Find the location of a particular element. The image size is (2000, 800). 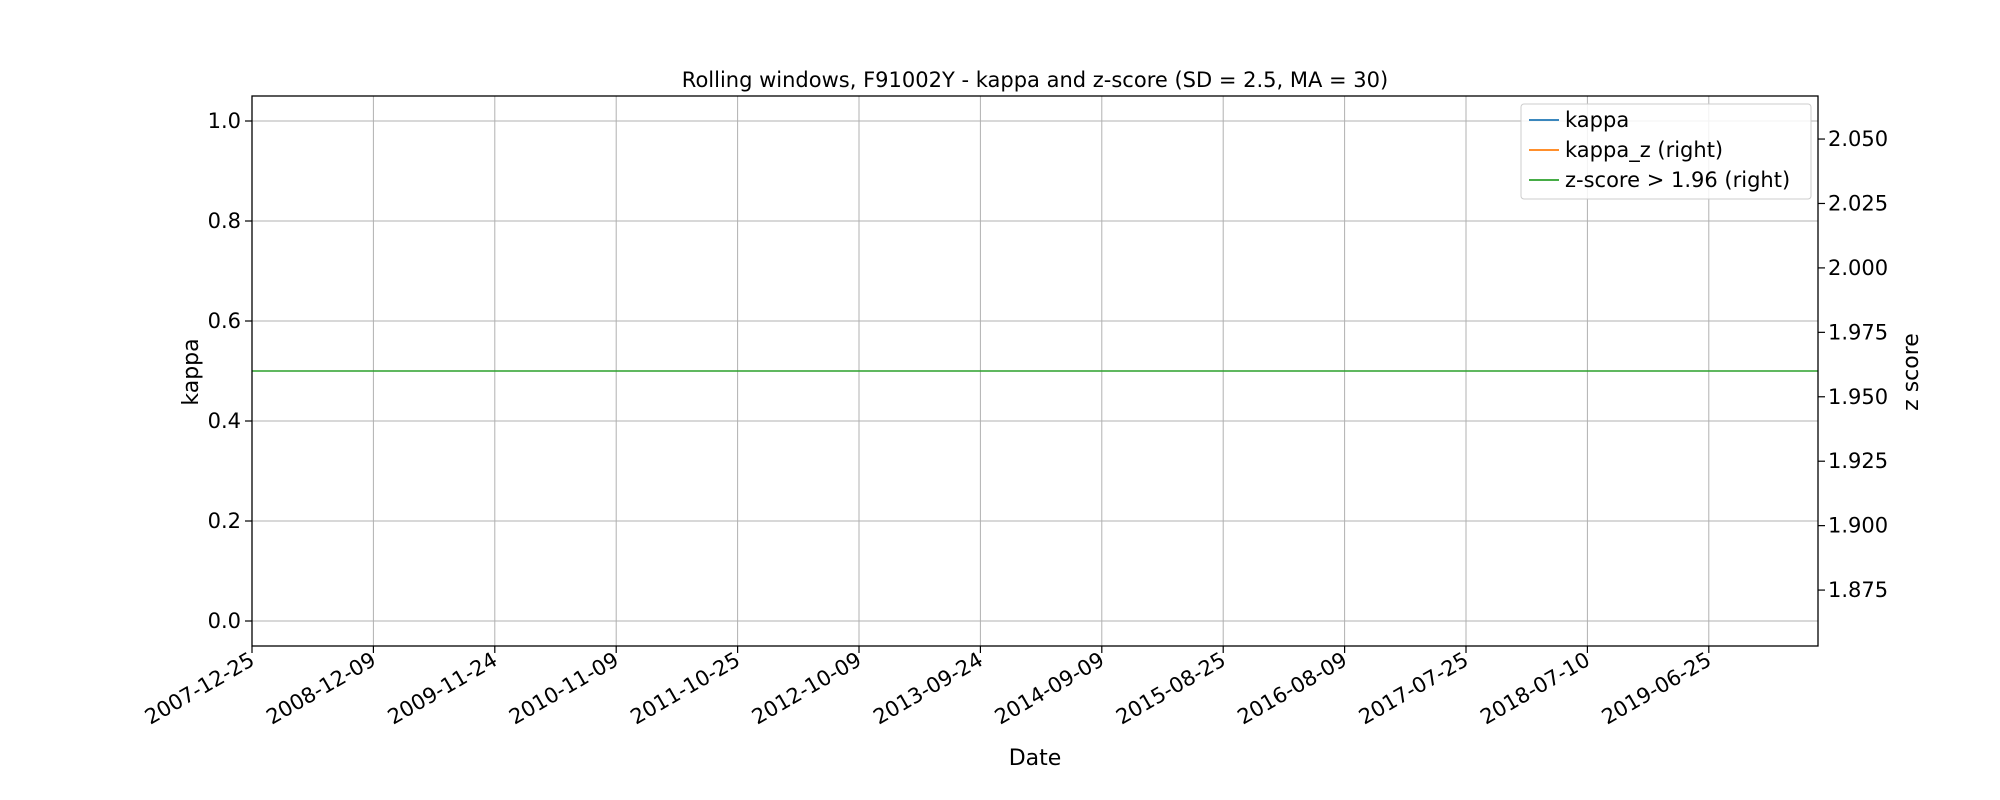

x-tick-label: 2007-12-25 is located at coordinates (200, 689).